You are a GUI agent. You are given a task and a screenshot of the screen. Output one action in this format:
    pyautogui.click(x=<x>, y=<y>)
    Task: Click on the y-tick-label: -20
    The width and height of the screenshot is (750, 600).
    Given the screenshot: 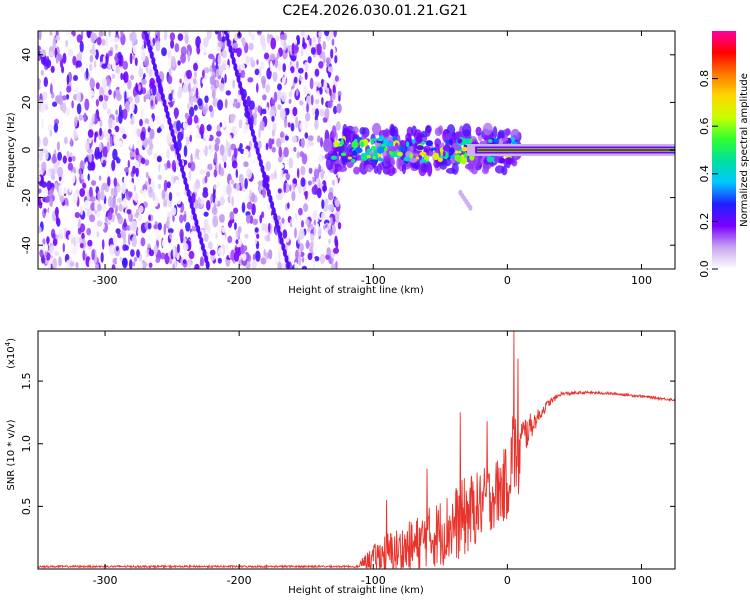 What is the action you would take?
    pyautogui.click(x=26, y=198)
    